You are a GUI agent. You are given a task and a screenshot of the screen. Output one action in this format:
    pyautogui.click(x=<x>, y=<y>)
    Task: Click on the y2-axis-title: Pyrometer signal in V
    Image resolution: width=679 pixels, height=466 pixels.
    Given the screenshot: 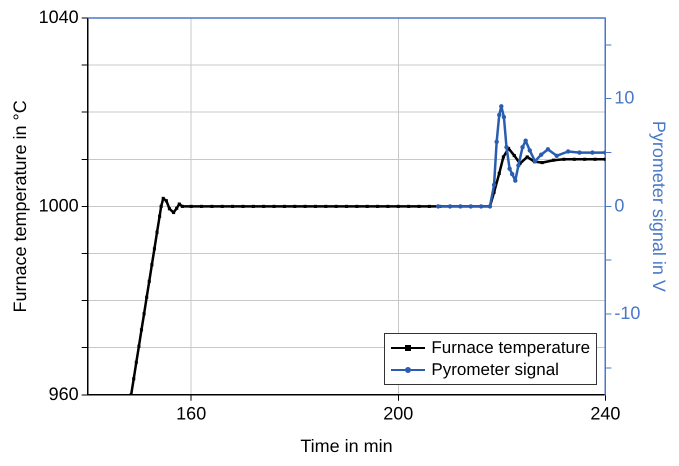 What is the action you would take?
    pyautogui.click(x=659, y=206)
    